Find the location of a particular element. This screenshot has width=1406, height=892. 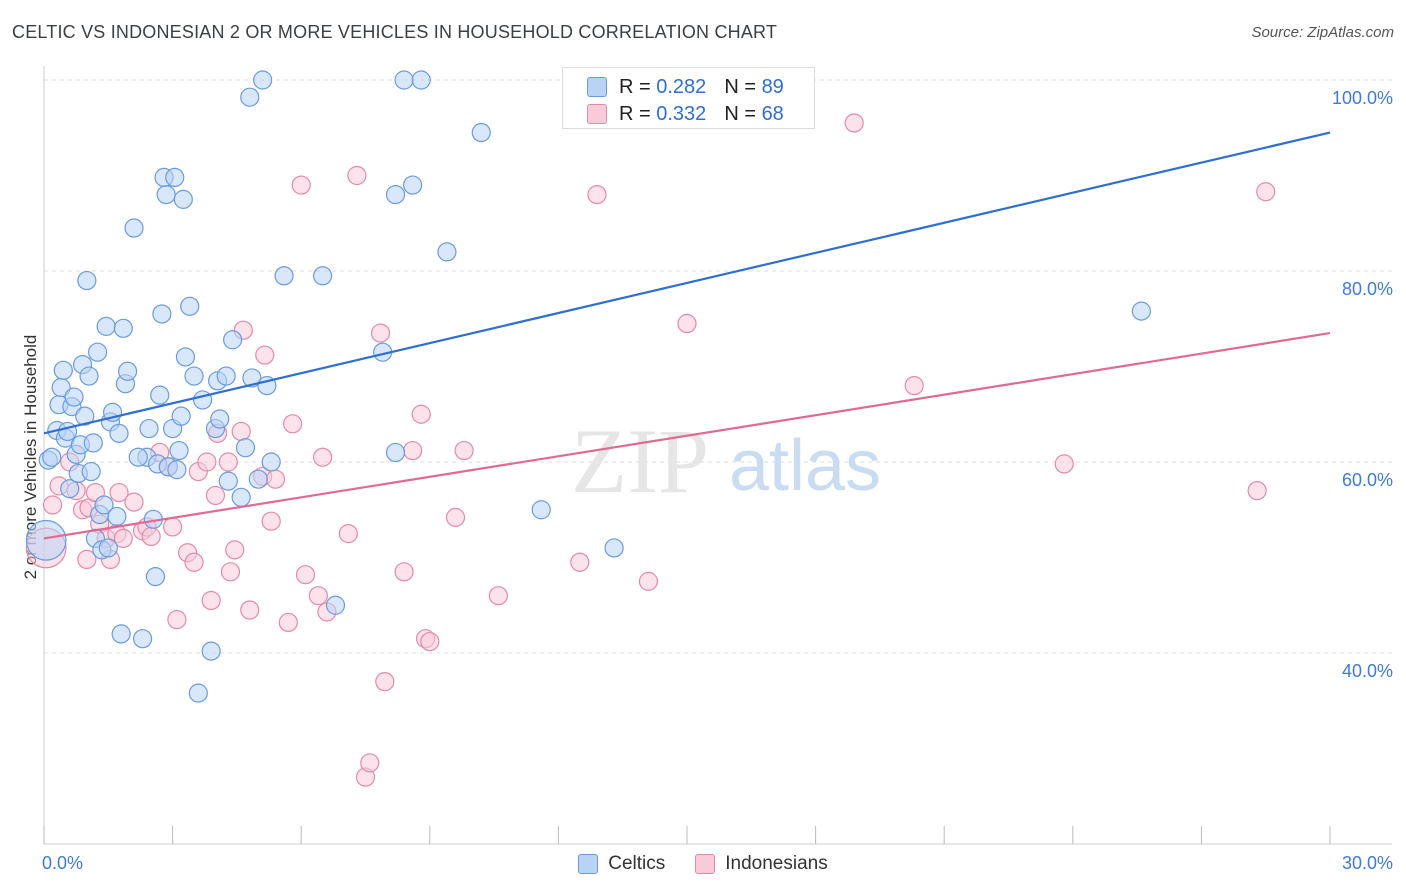

celtics-n-value: 89 is located at coordinates (772, 86).